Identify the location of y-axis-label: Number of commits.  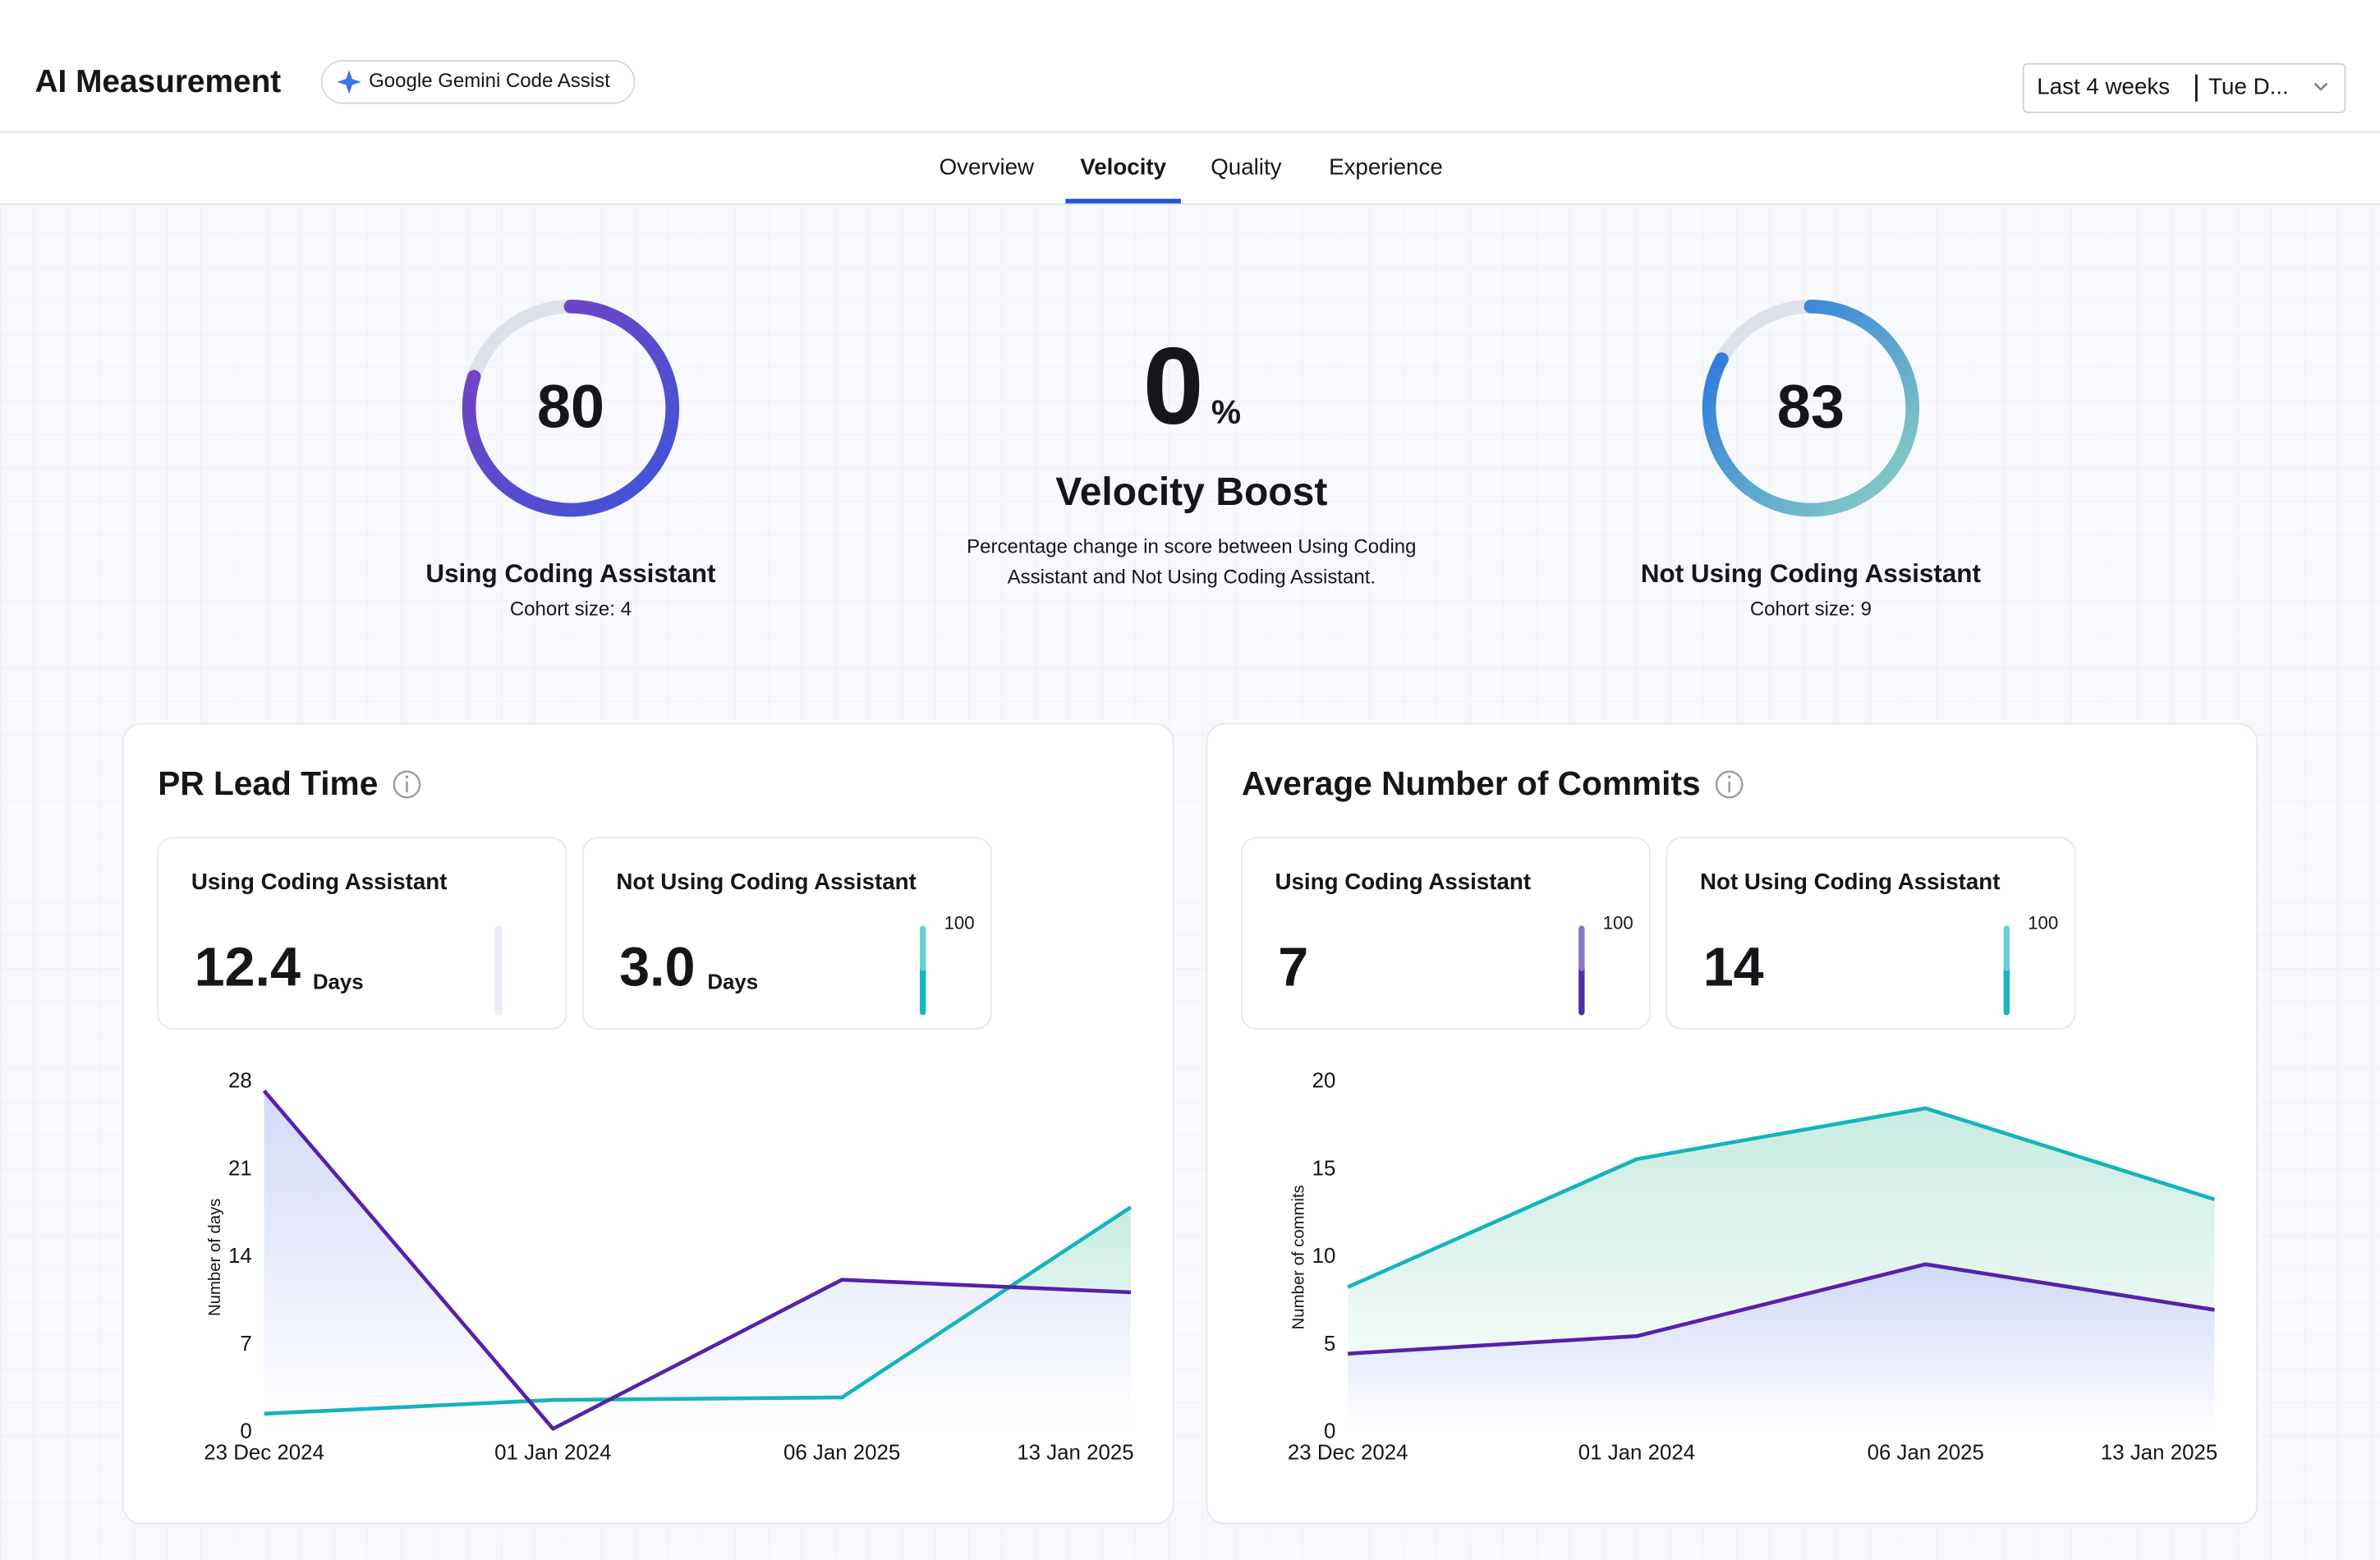
(1298, 1257).